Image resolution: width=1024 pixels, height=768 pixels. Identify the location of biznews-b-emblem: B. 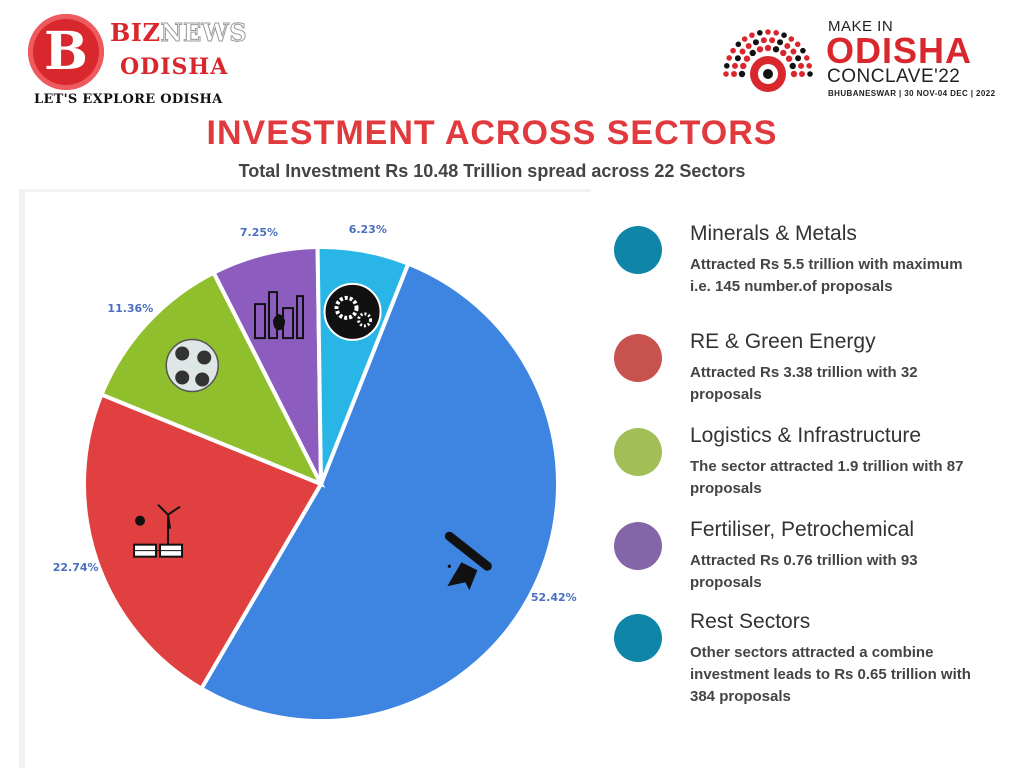
(66, 52).